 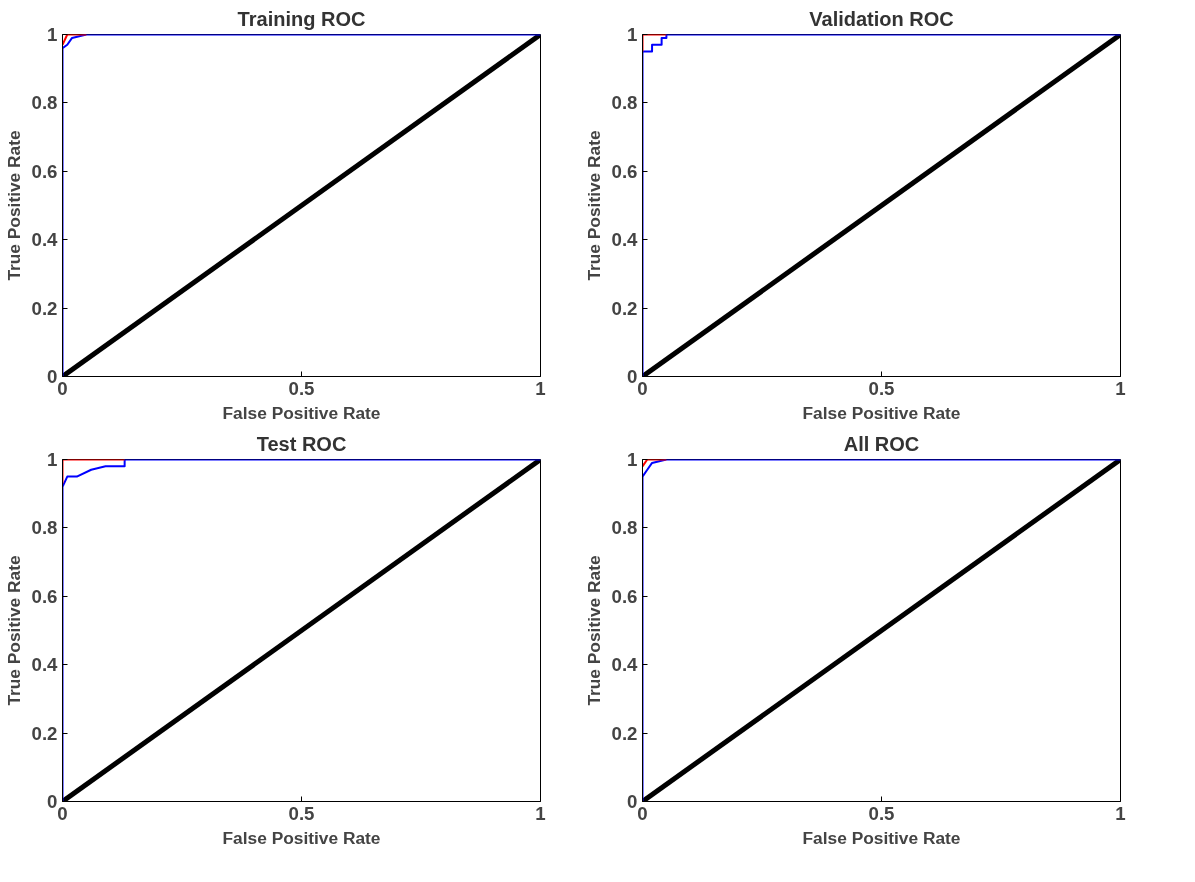 I want to click on chart-title: Validation ROC, so click(x=881, y=18).